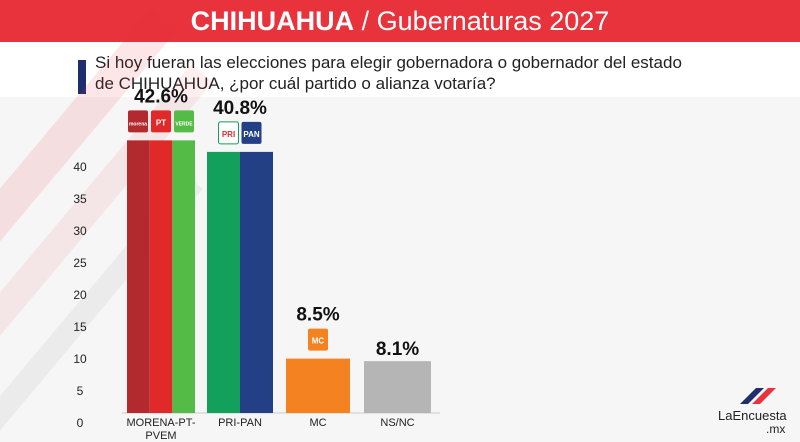  What do you see at coordinates (80, 359) in the screenshot?
I see `y-tick-label: 10` at bounding box center [80, 359].